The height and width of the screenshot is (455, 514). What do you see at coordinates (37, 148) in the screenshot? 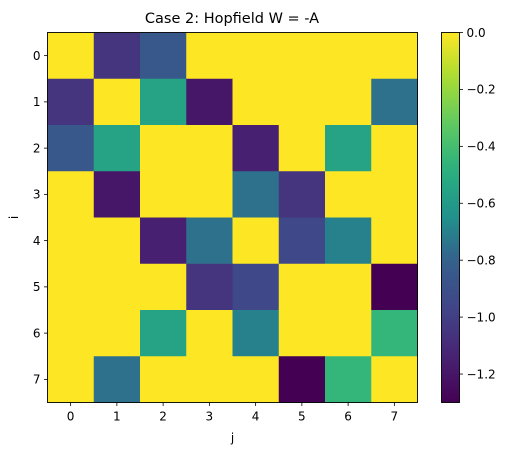
I see `y-tick-label: 2` at bounding box center [37, 148].